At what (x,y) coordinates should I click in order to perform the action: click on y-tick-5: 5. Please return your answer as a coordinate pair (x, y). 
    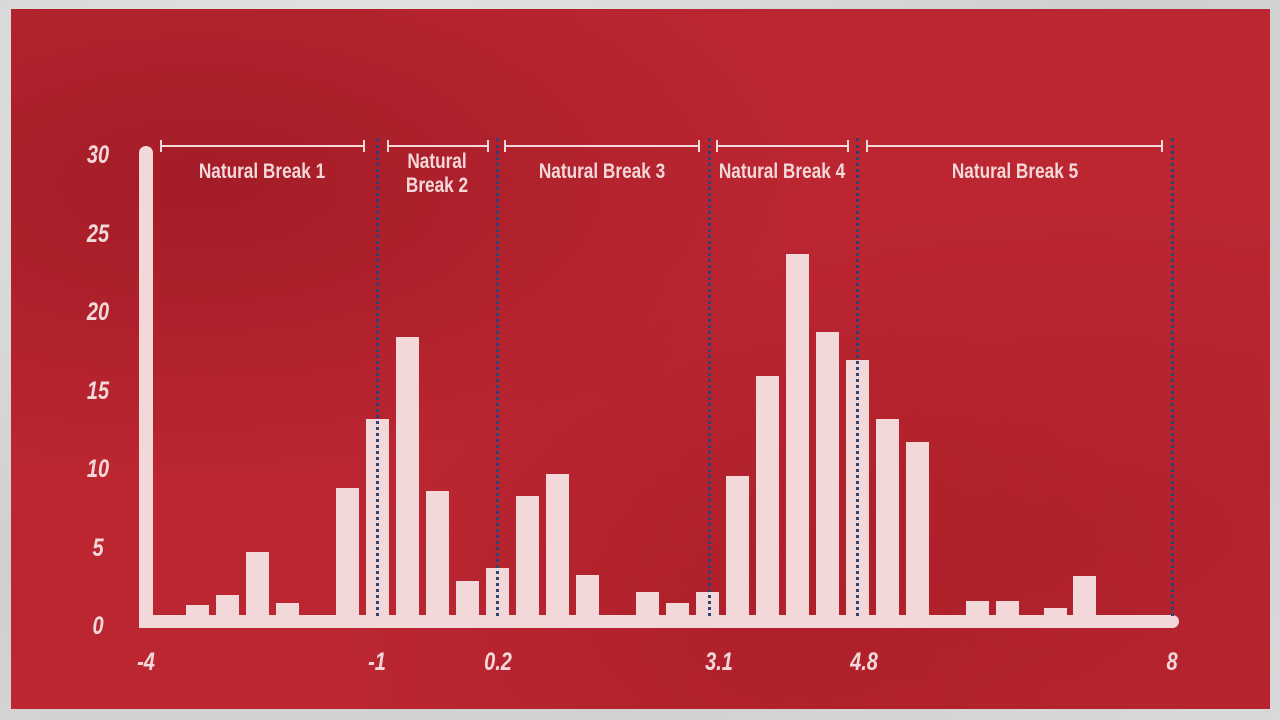
    Looking at the image, I should click on (98, 548).